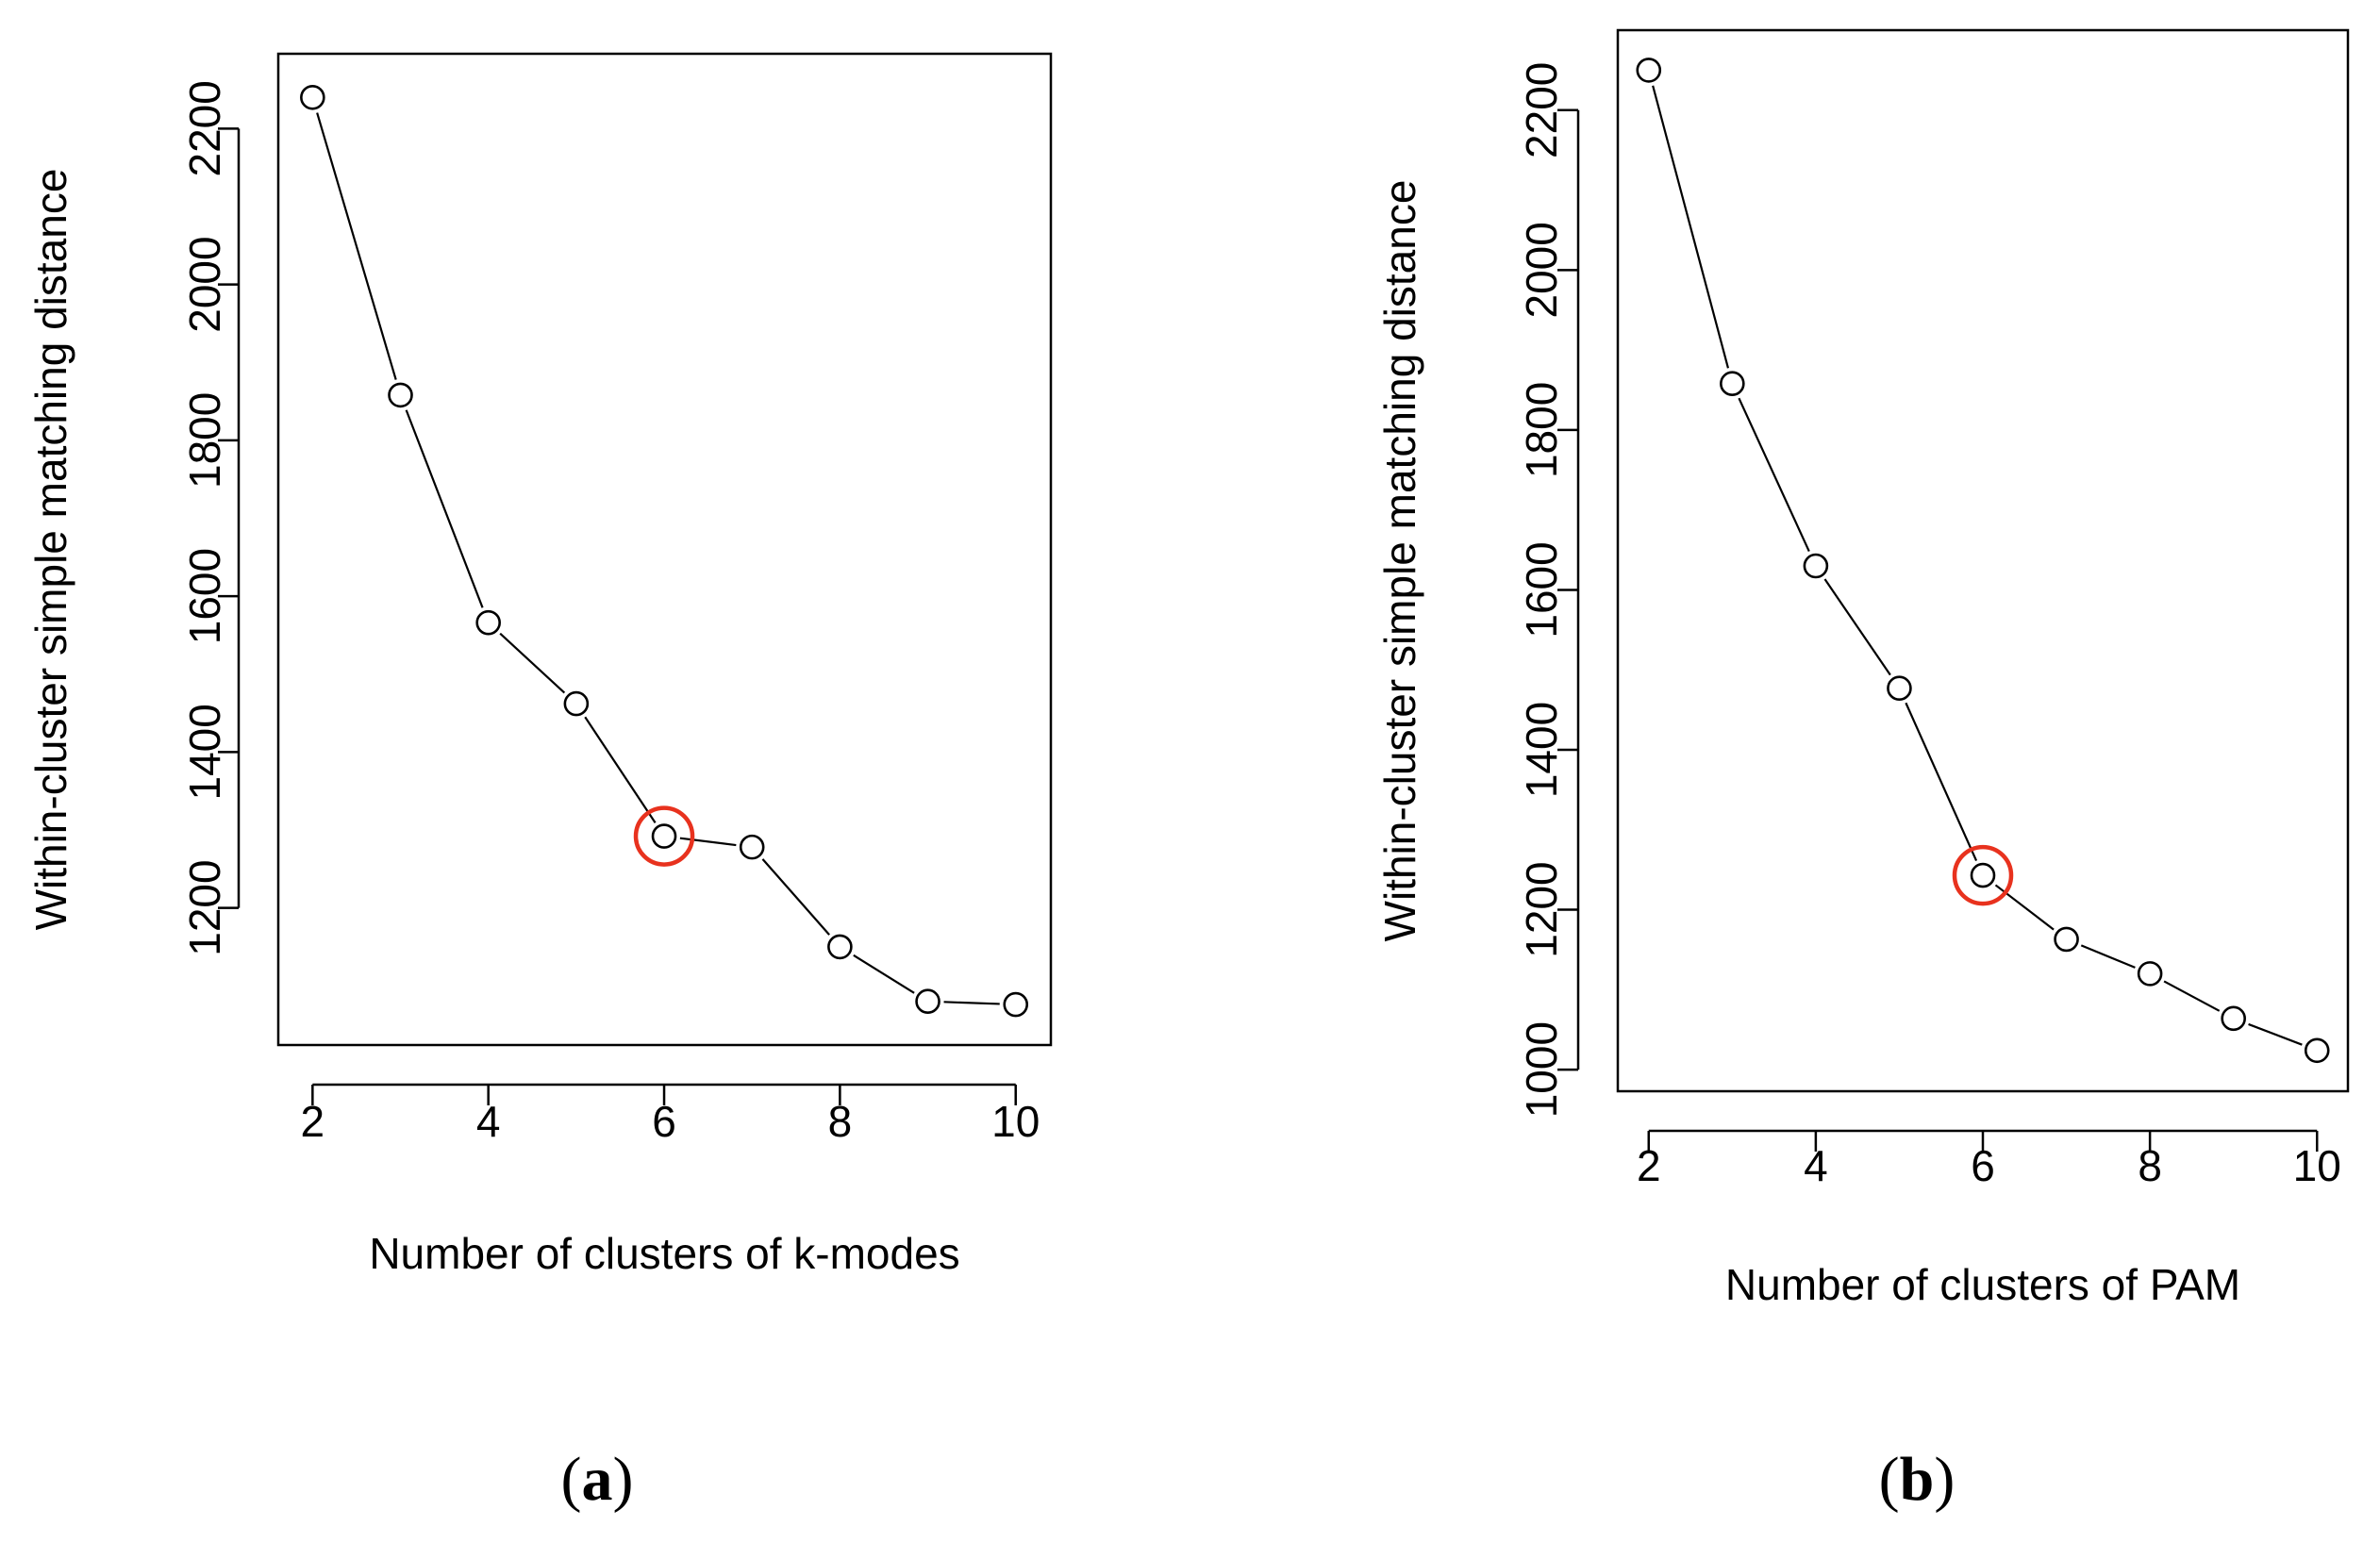 The width and height of the screenshot is (2380, 1543). What do you see at coordinates (1918, 1479) in the screenshot?
I see `panel-label: (b)` at bounding box center [1918, 1479].